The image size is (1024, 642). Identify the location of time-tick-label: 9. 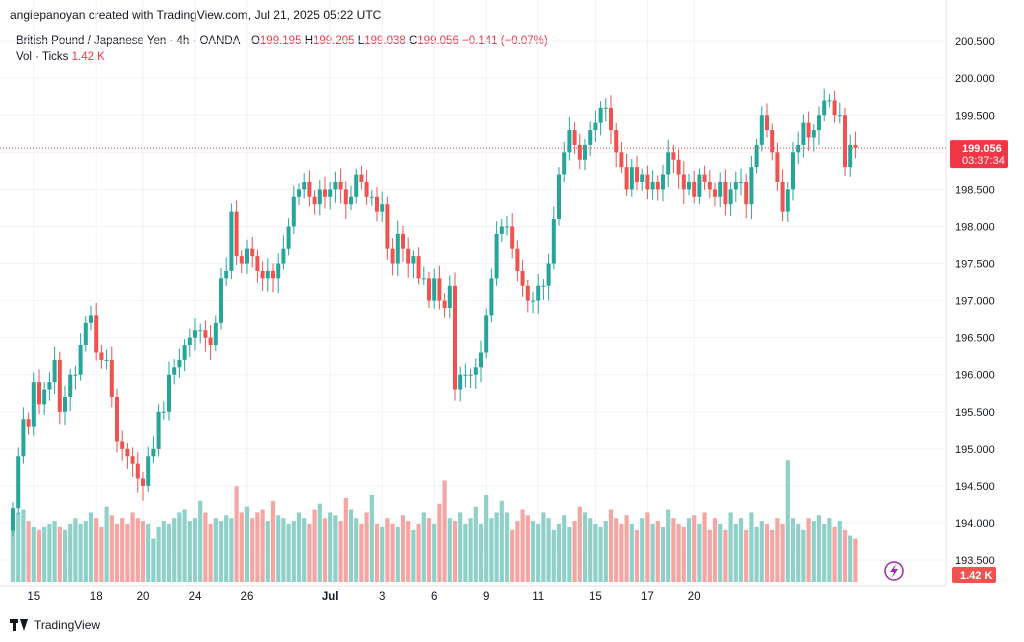
(486, 597).